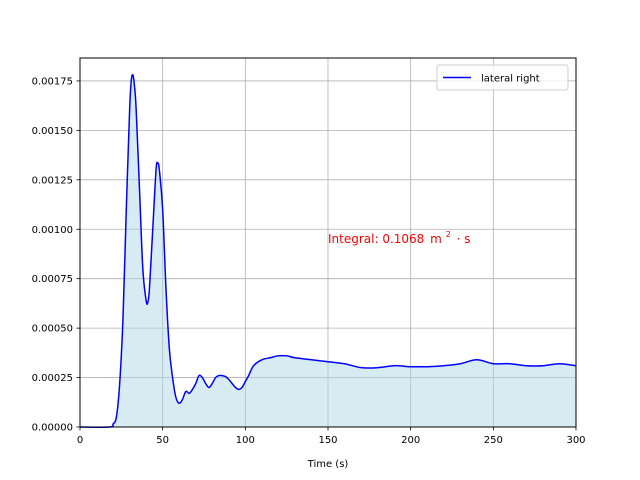 The height and width of the screenshot is (480, 640). I want to click on x-axis-label: Time (s), so click(328, 464).